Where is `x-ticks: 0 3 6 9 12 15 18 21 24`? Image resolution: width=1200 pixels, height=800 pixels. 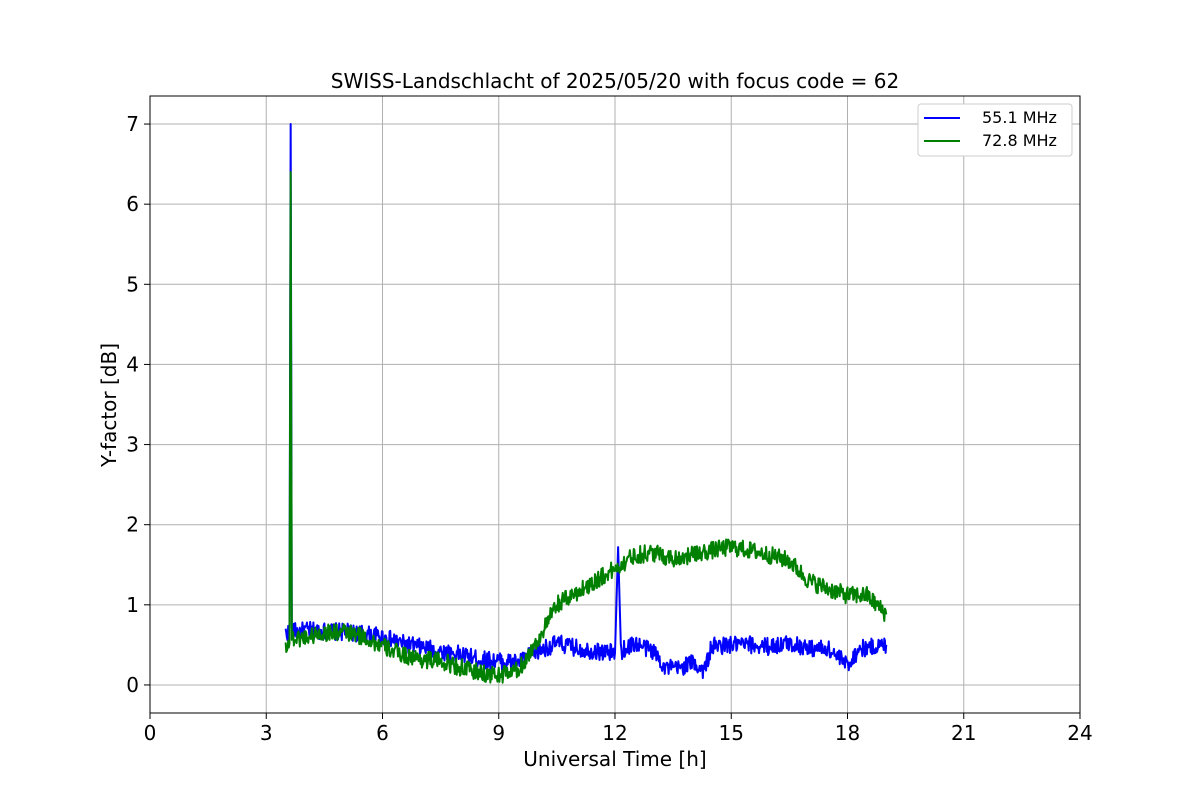 x-ticks: 0 3 6 9 12 15 18 21 24 is located at coordinates (618, 729).